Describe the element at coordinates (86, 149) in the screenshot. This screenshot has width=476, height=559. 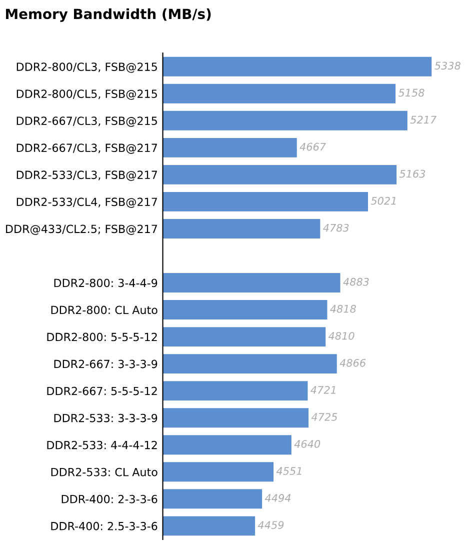
I see `y-tick-label: DDR2-667/CL3, FSB@217` at that location.